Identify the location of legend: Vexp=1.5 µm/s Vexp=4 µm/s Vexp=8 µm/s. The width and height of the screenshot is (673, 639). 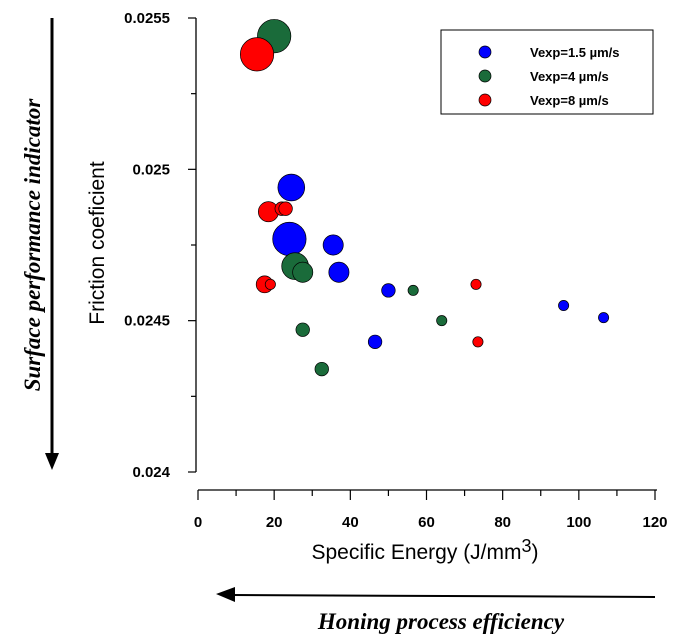
(547, 72).